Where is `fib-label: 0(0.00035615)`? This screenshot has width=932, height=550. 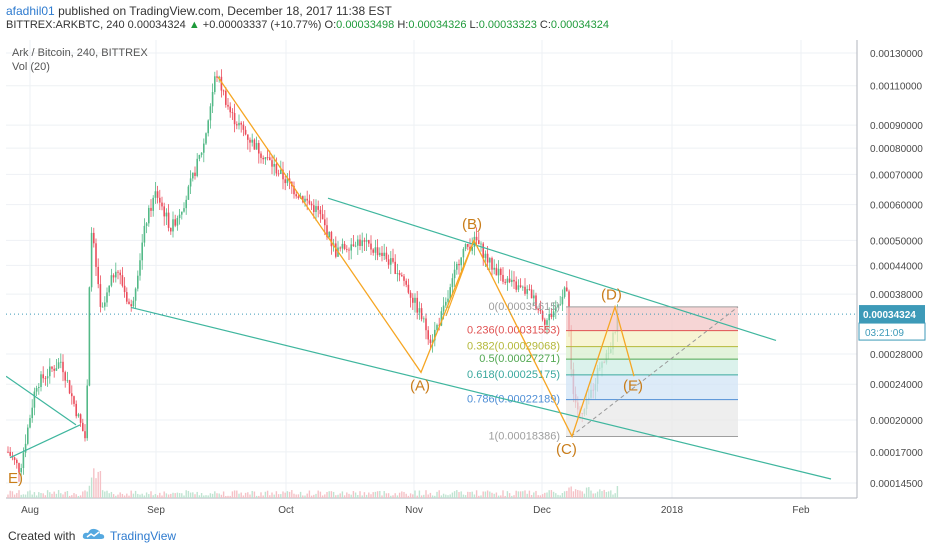 fib-label: 0(0.00035615) is located at coordinates (524, 307).